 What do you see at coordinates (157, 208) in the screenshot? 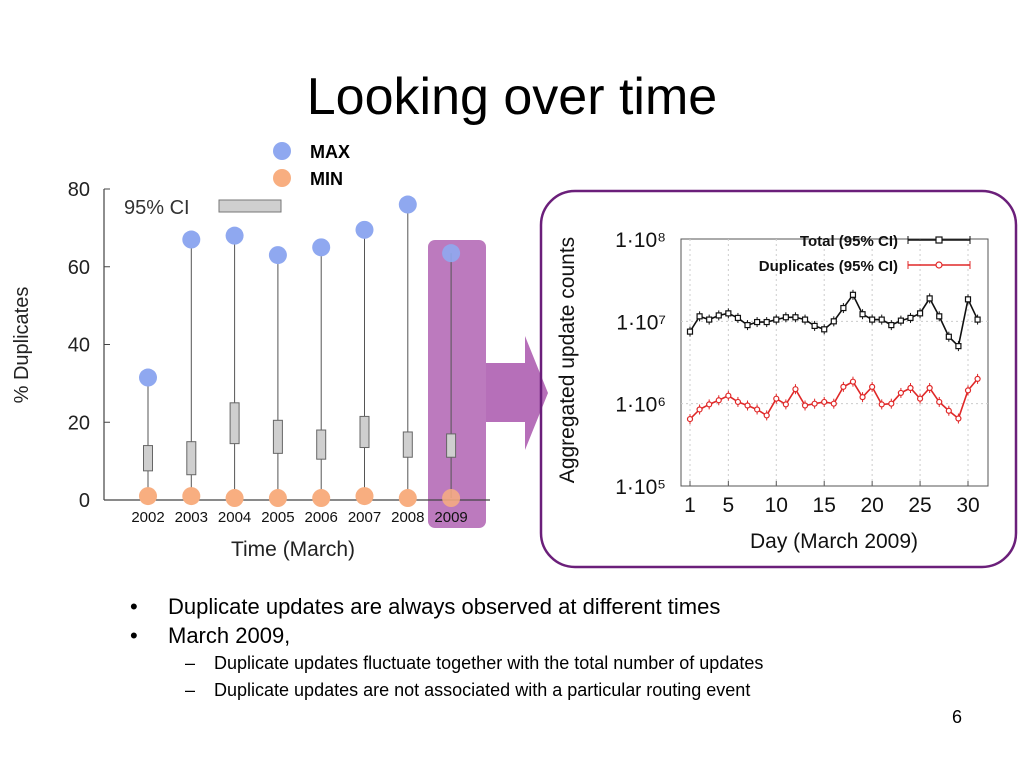
I see `ci-legend-label: 95% CI` at bounding box center [157, 208].